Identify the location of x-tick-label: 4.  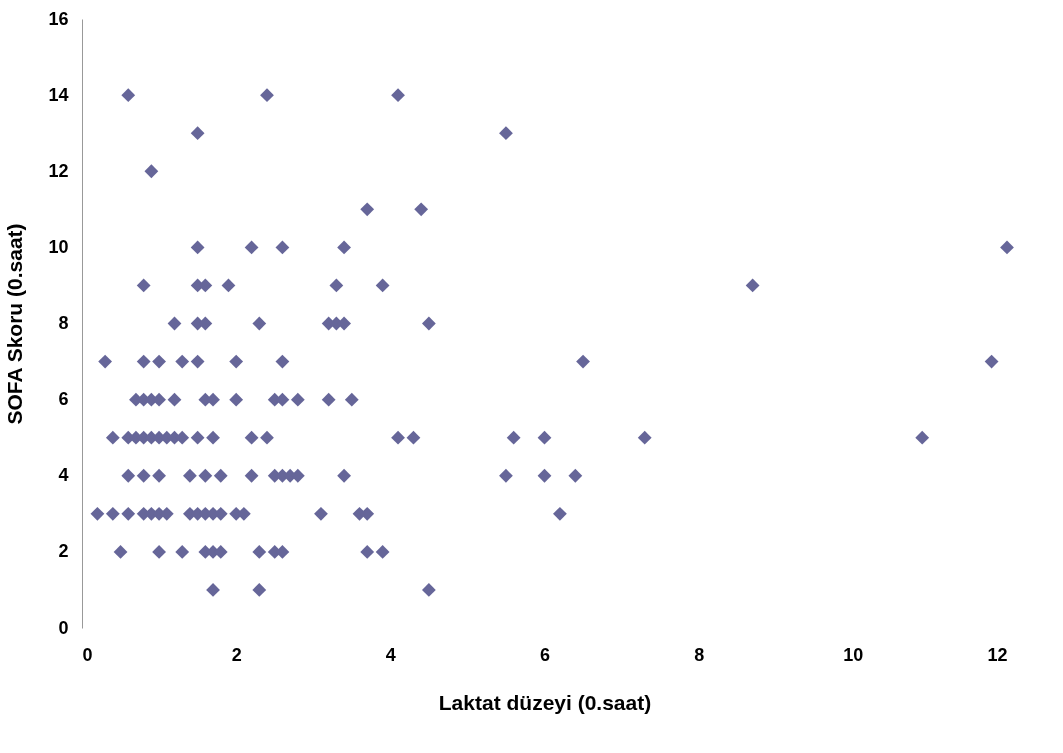
(390, 654).